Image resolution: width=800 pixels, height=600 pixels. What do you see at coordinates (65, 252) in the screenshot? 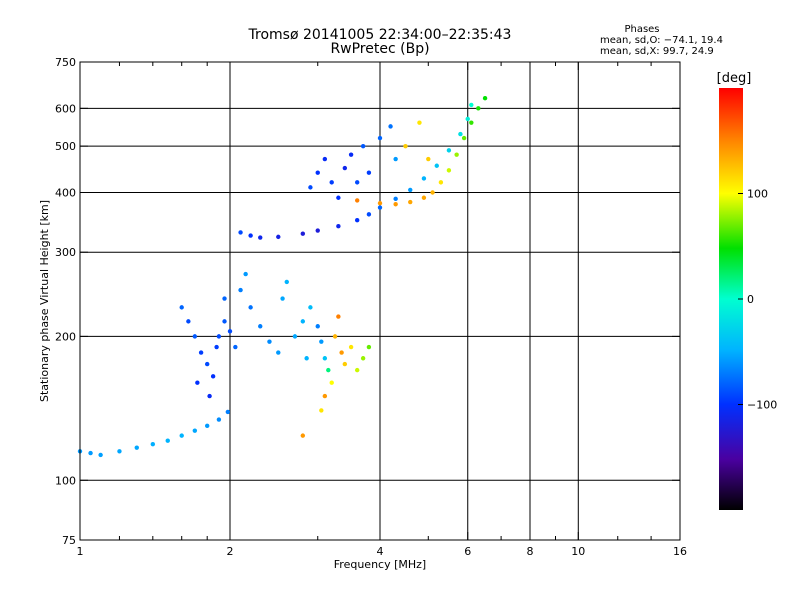
I see `y-tick-label: 300` at bounding box center [65, 252].